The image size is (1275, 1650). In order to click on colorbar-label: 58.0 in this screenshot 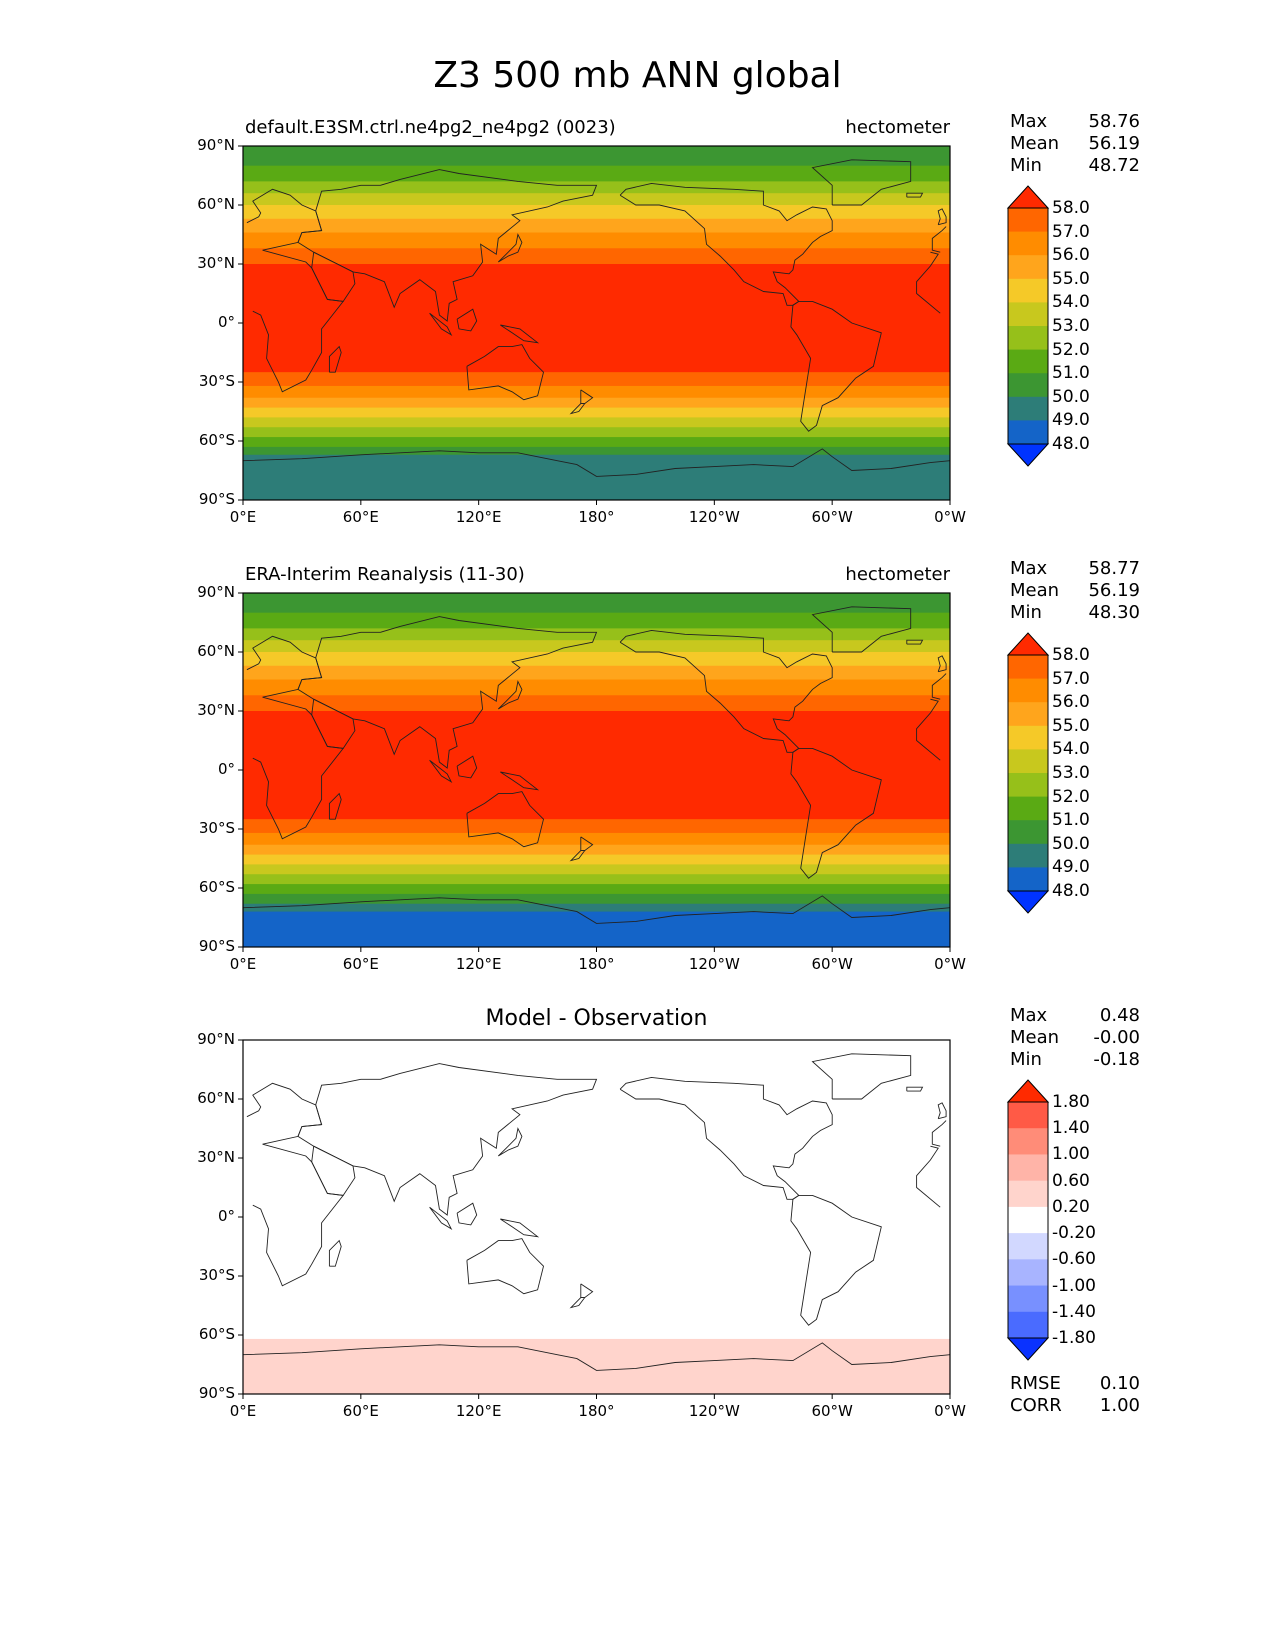, I will do `click(1071, 655)`.